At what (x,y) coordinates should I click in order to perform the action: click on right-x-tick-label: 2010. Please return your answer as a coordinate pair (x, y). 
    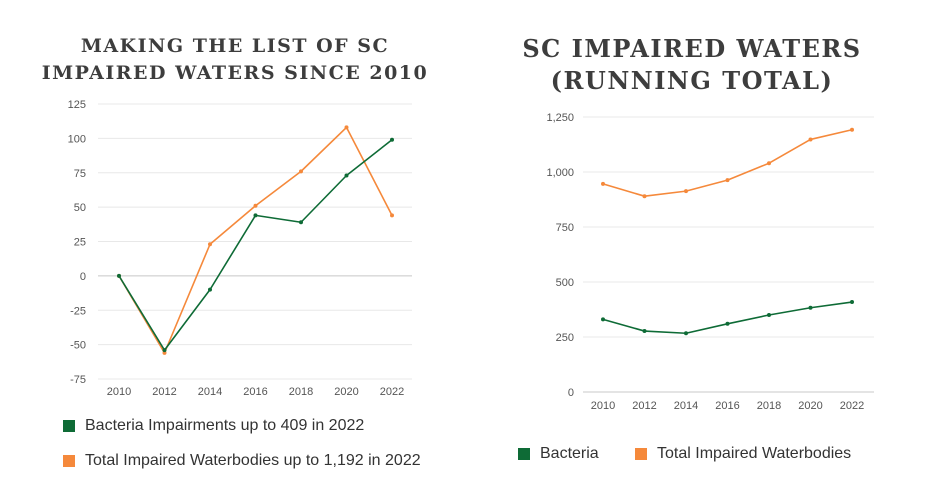
    Looking at the image, I should click on (603, 406).